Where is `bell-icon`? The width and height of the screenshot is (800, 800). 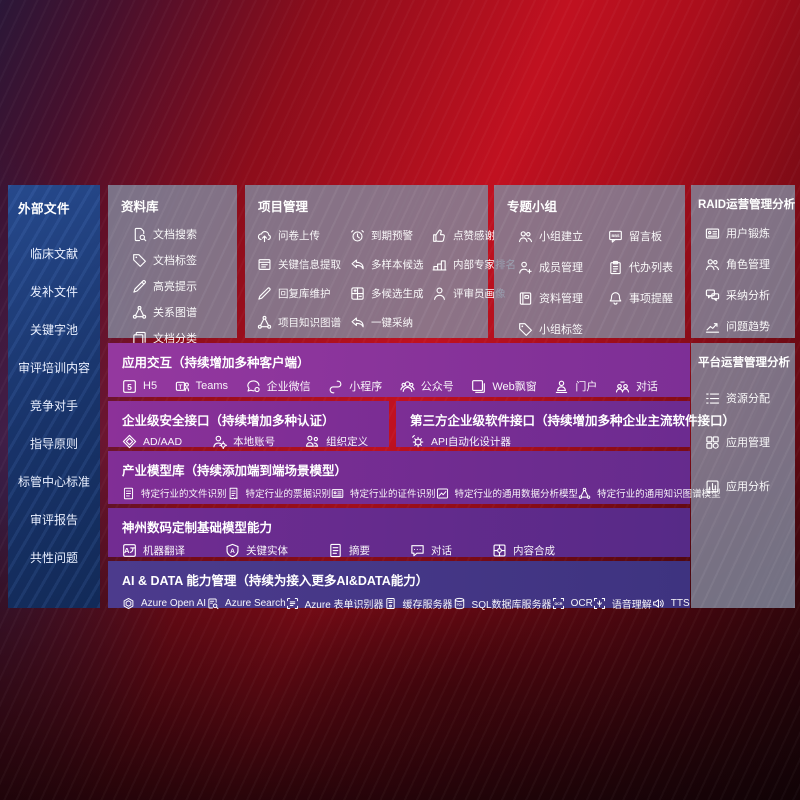
bell-icon is located at coordinates (615, 298).